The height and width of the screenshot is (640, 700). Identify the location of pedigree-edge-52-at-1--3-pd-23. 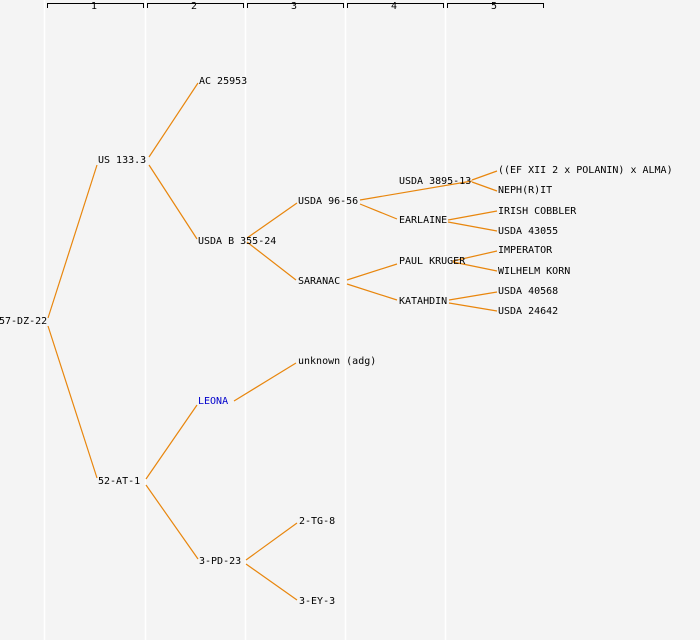
(172, 522).